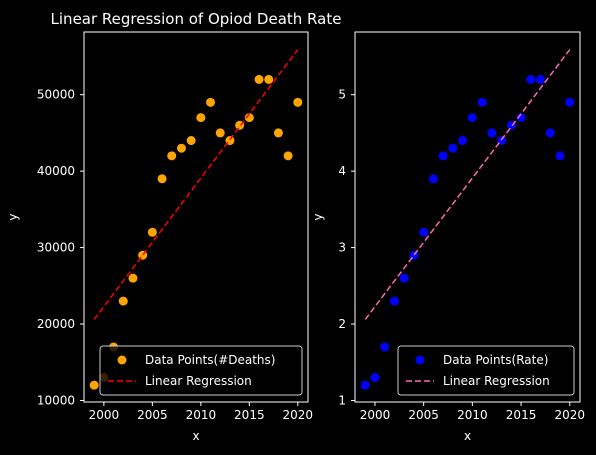 This screenshot has height=455, width=596. I want to click on legend-label: Data Points(#Deaths), so click(210, 360).